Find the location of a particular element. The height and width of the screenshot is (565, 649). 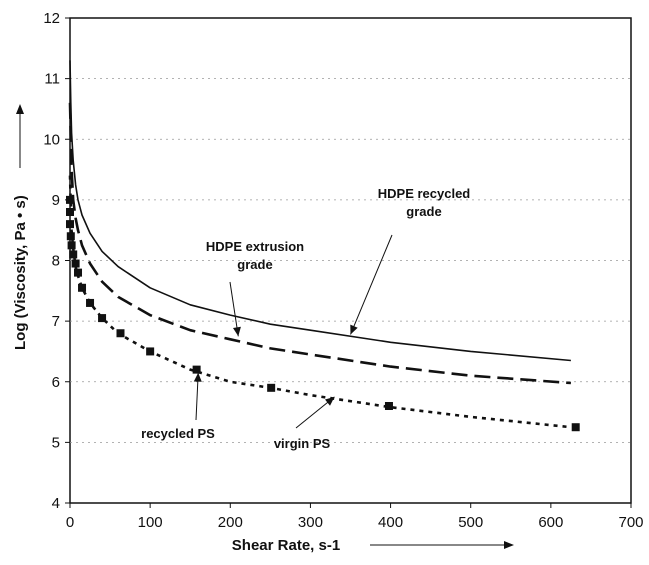

annotation-hdpe-extrusion-arrow is located at coordinates (234, 309).